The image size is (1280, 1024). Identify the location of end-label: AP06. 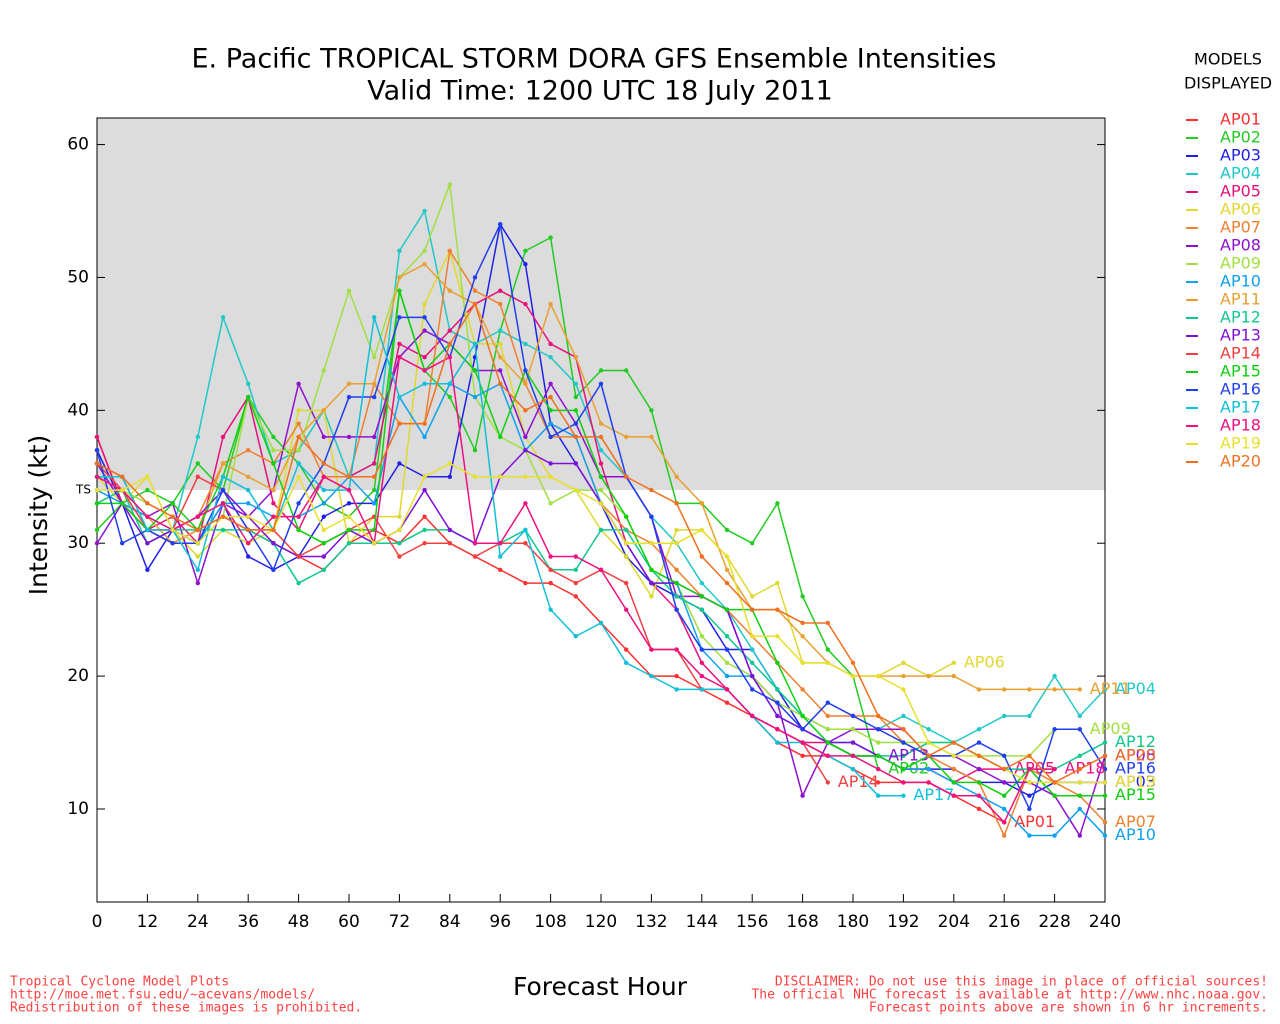
(984, 661).